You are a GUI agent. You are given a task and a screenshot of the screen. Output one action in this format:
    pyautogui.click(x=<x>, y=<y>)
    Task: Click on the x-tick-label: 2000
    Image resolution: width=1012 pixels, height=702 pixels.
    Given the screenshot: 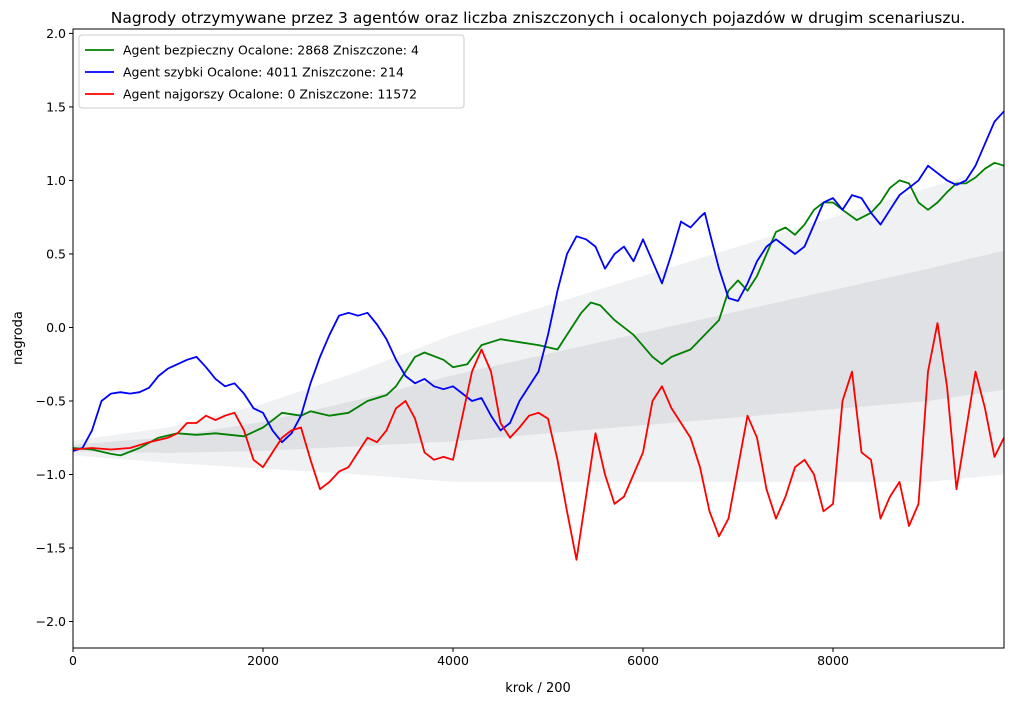 What is the action you would take?
    pyautogui.click(x=263, y=660)
    